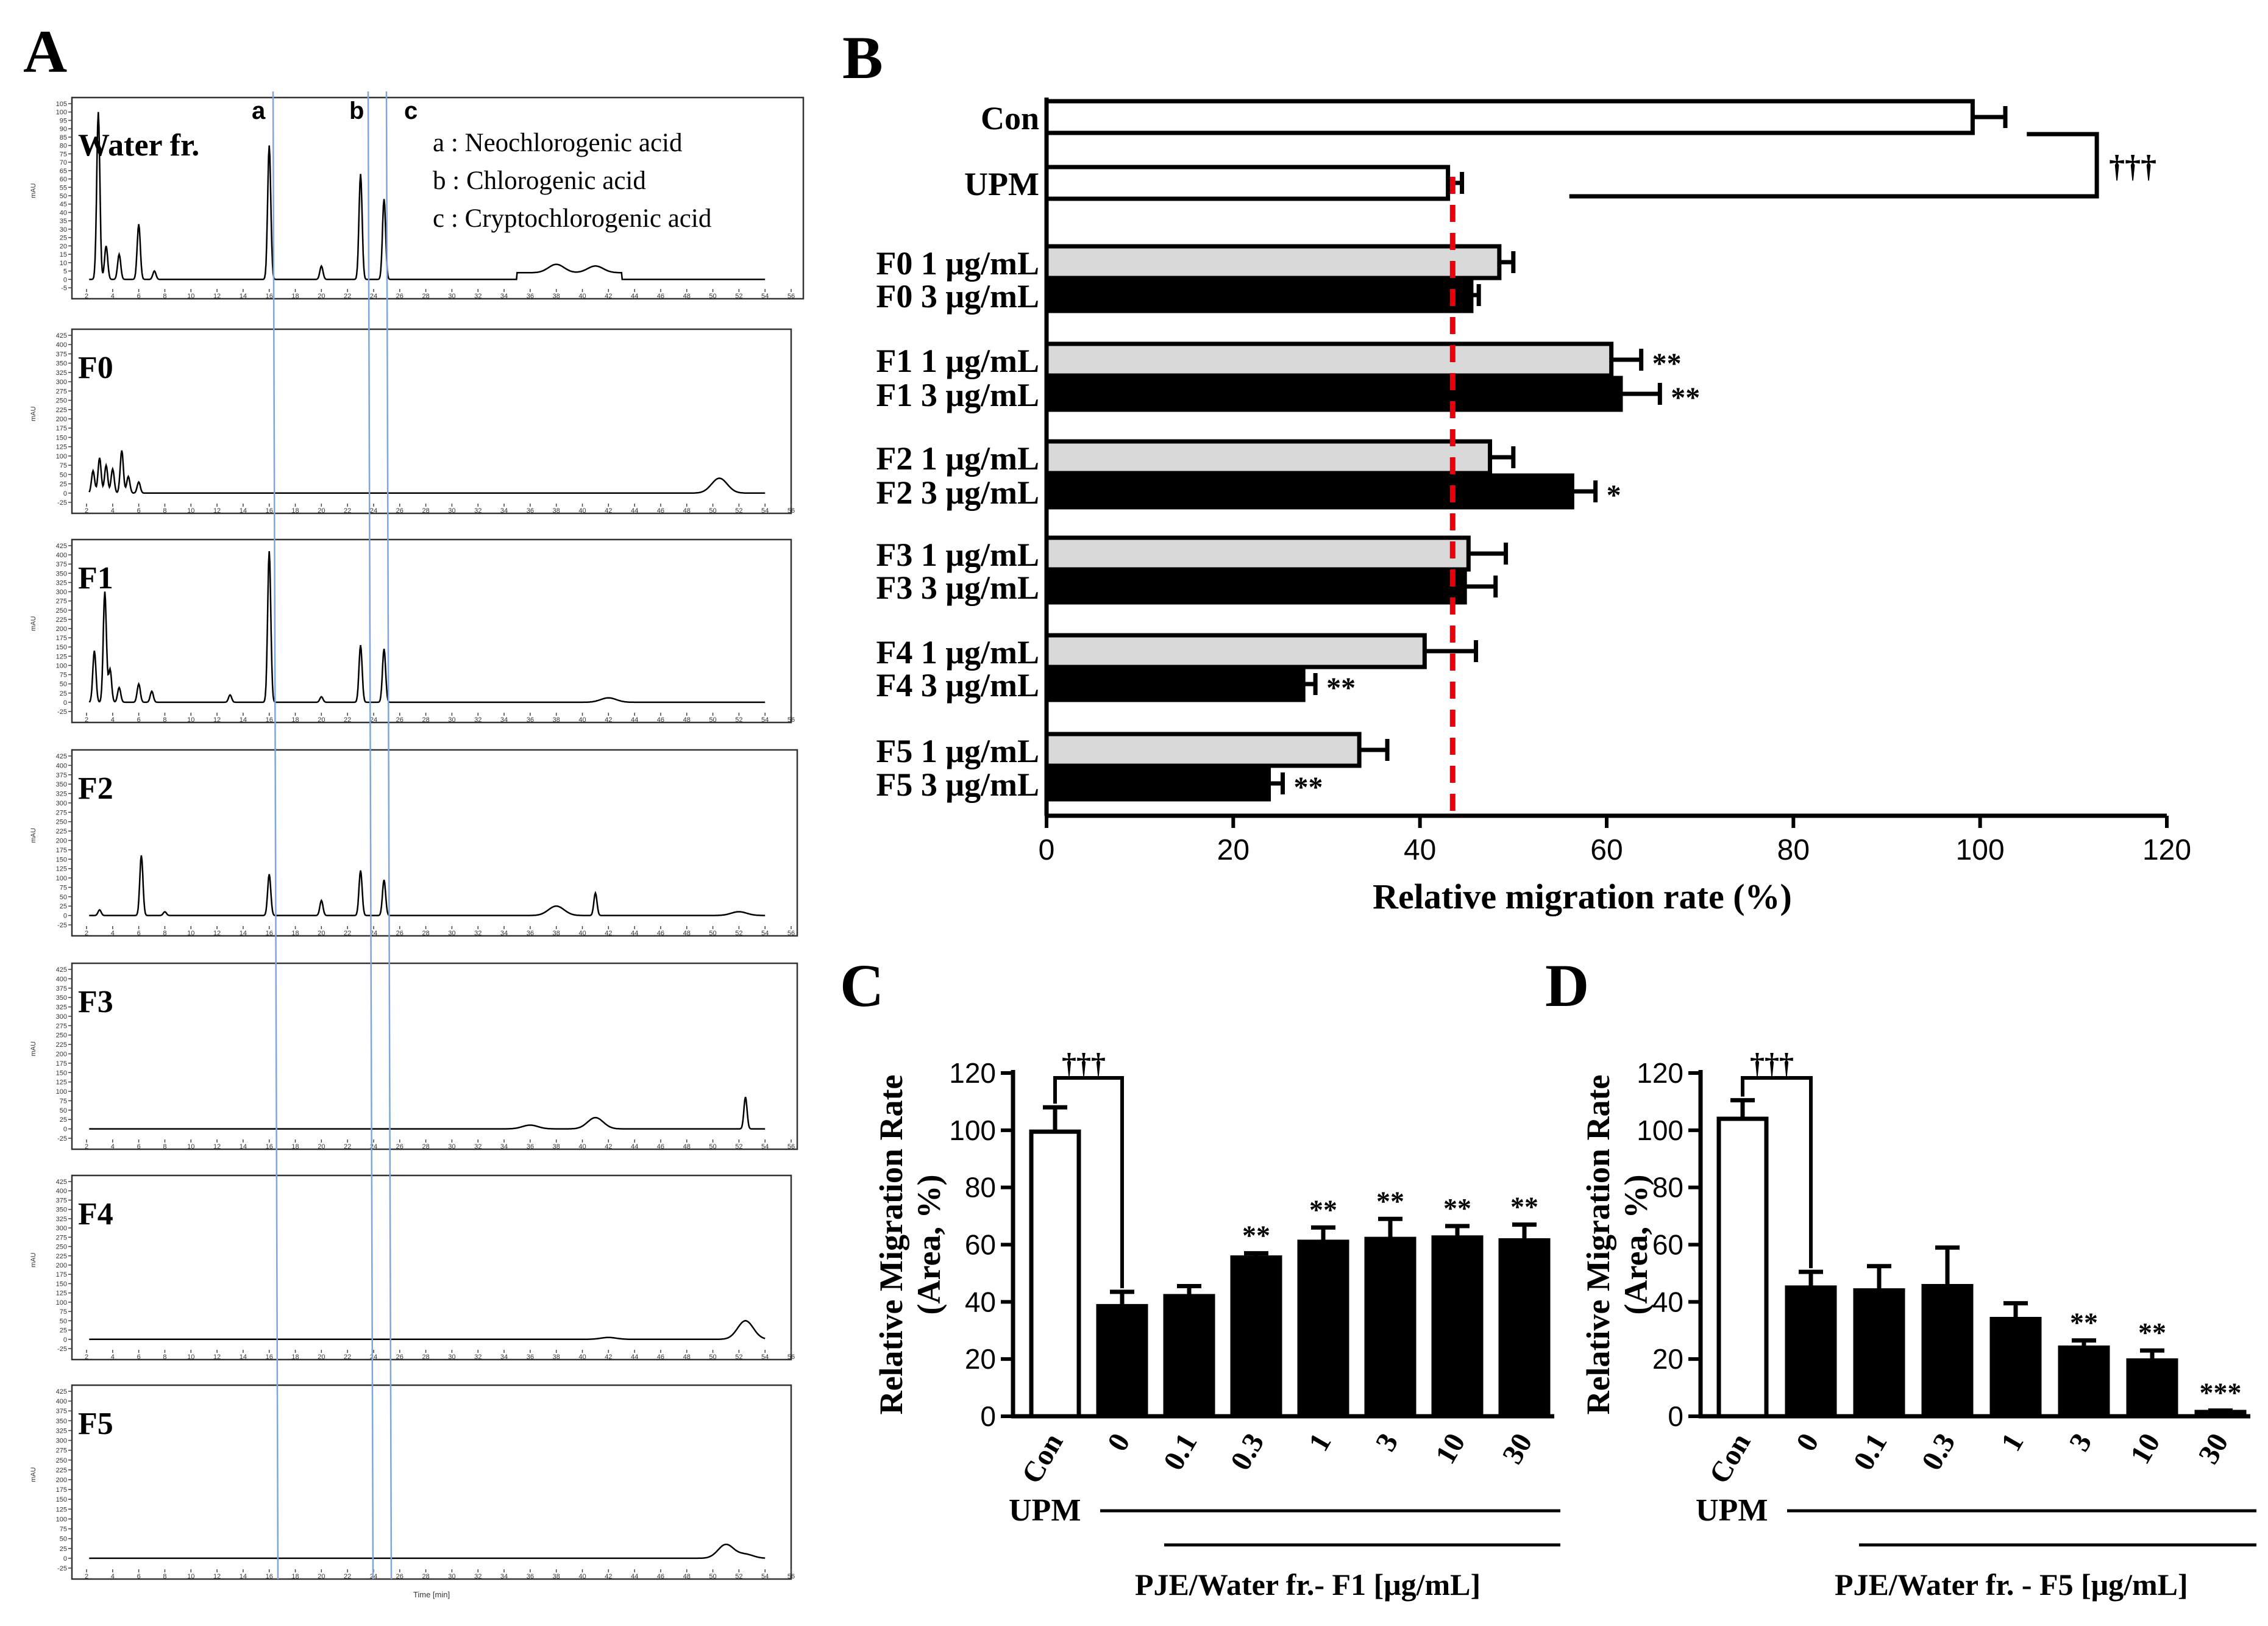  What do you see at coordinates (275, 836) in the screenshot?
I see `retention-marker-line-a` at bounding box center [275, 836].